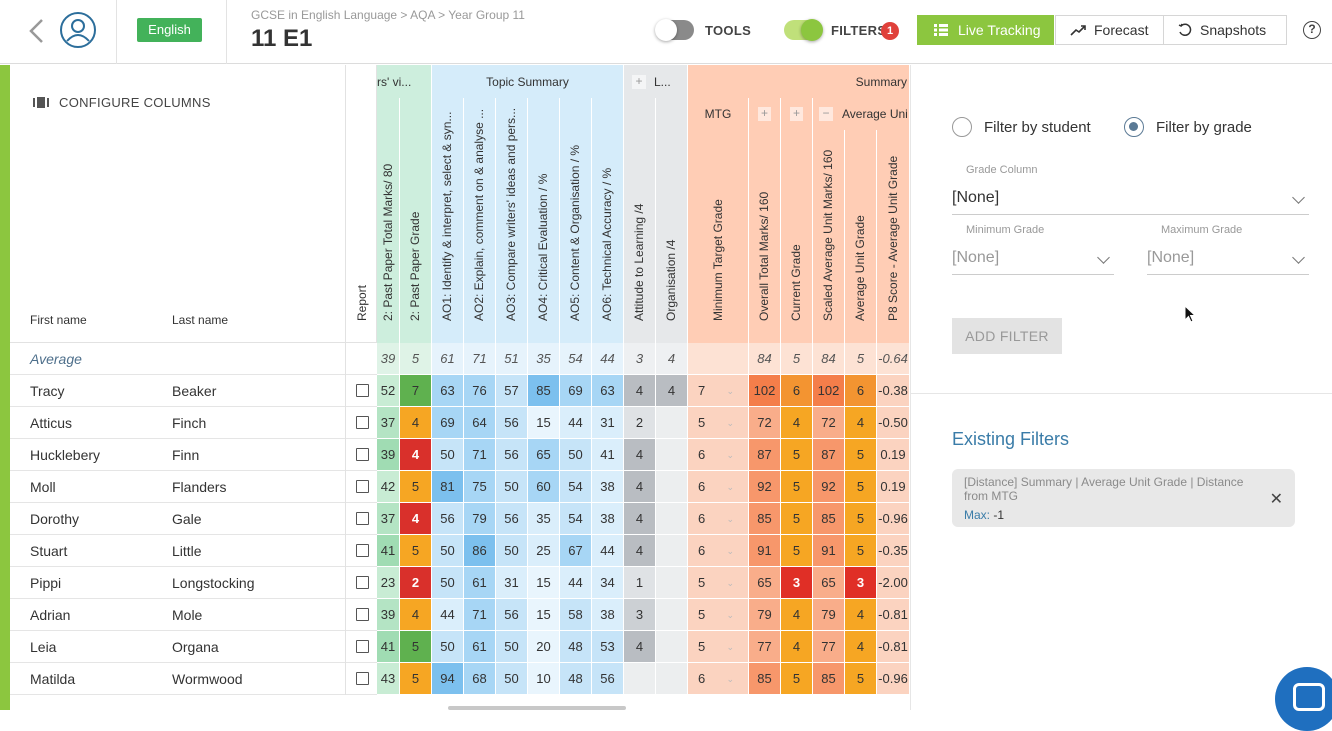  Describe the element at coordinates (544, 220) in the screenshot. I see `column-header: AO4: Critical Evaluation / %` at that location.